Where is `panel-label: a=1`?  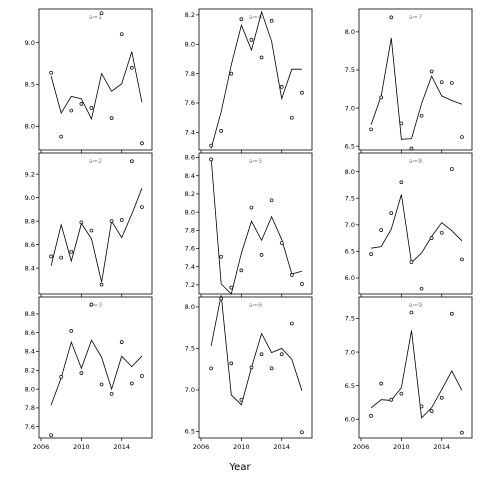 panel-label: a=1 is located at coordinates (96, 17).